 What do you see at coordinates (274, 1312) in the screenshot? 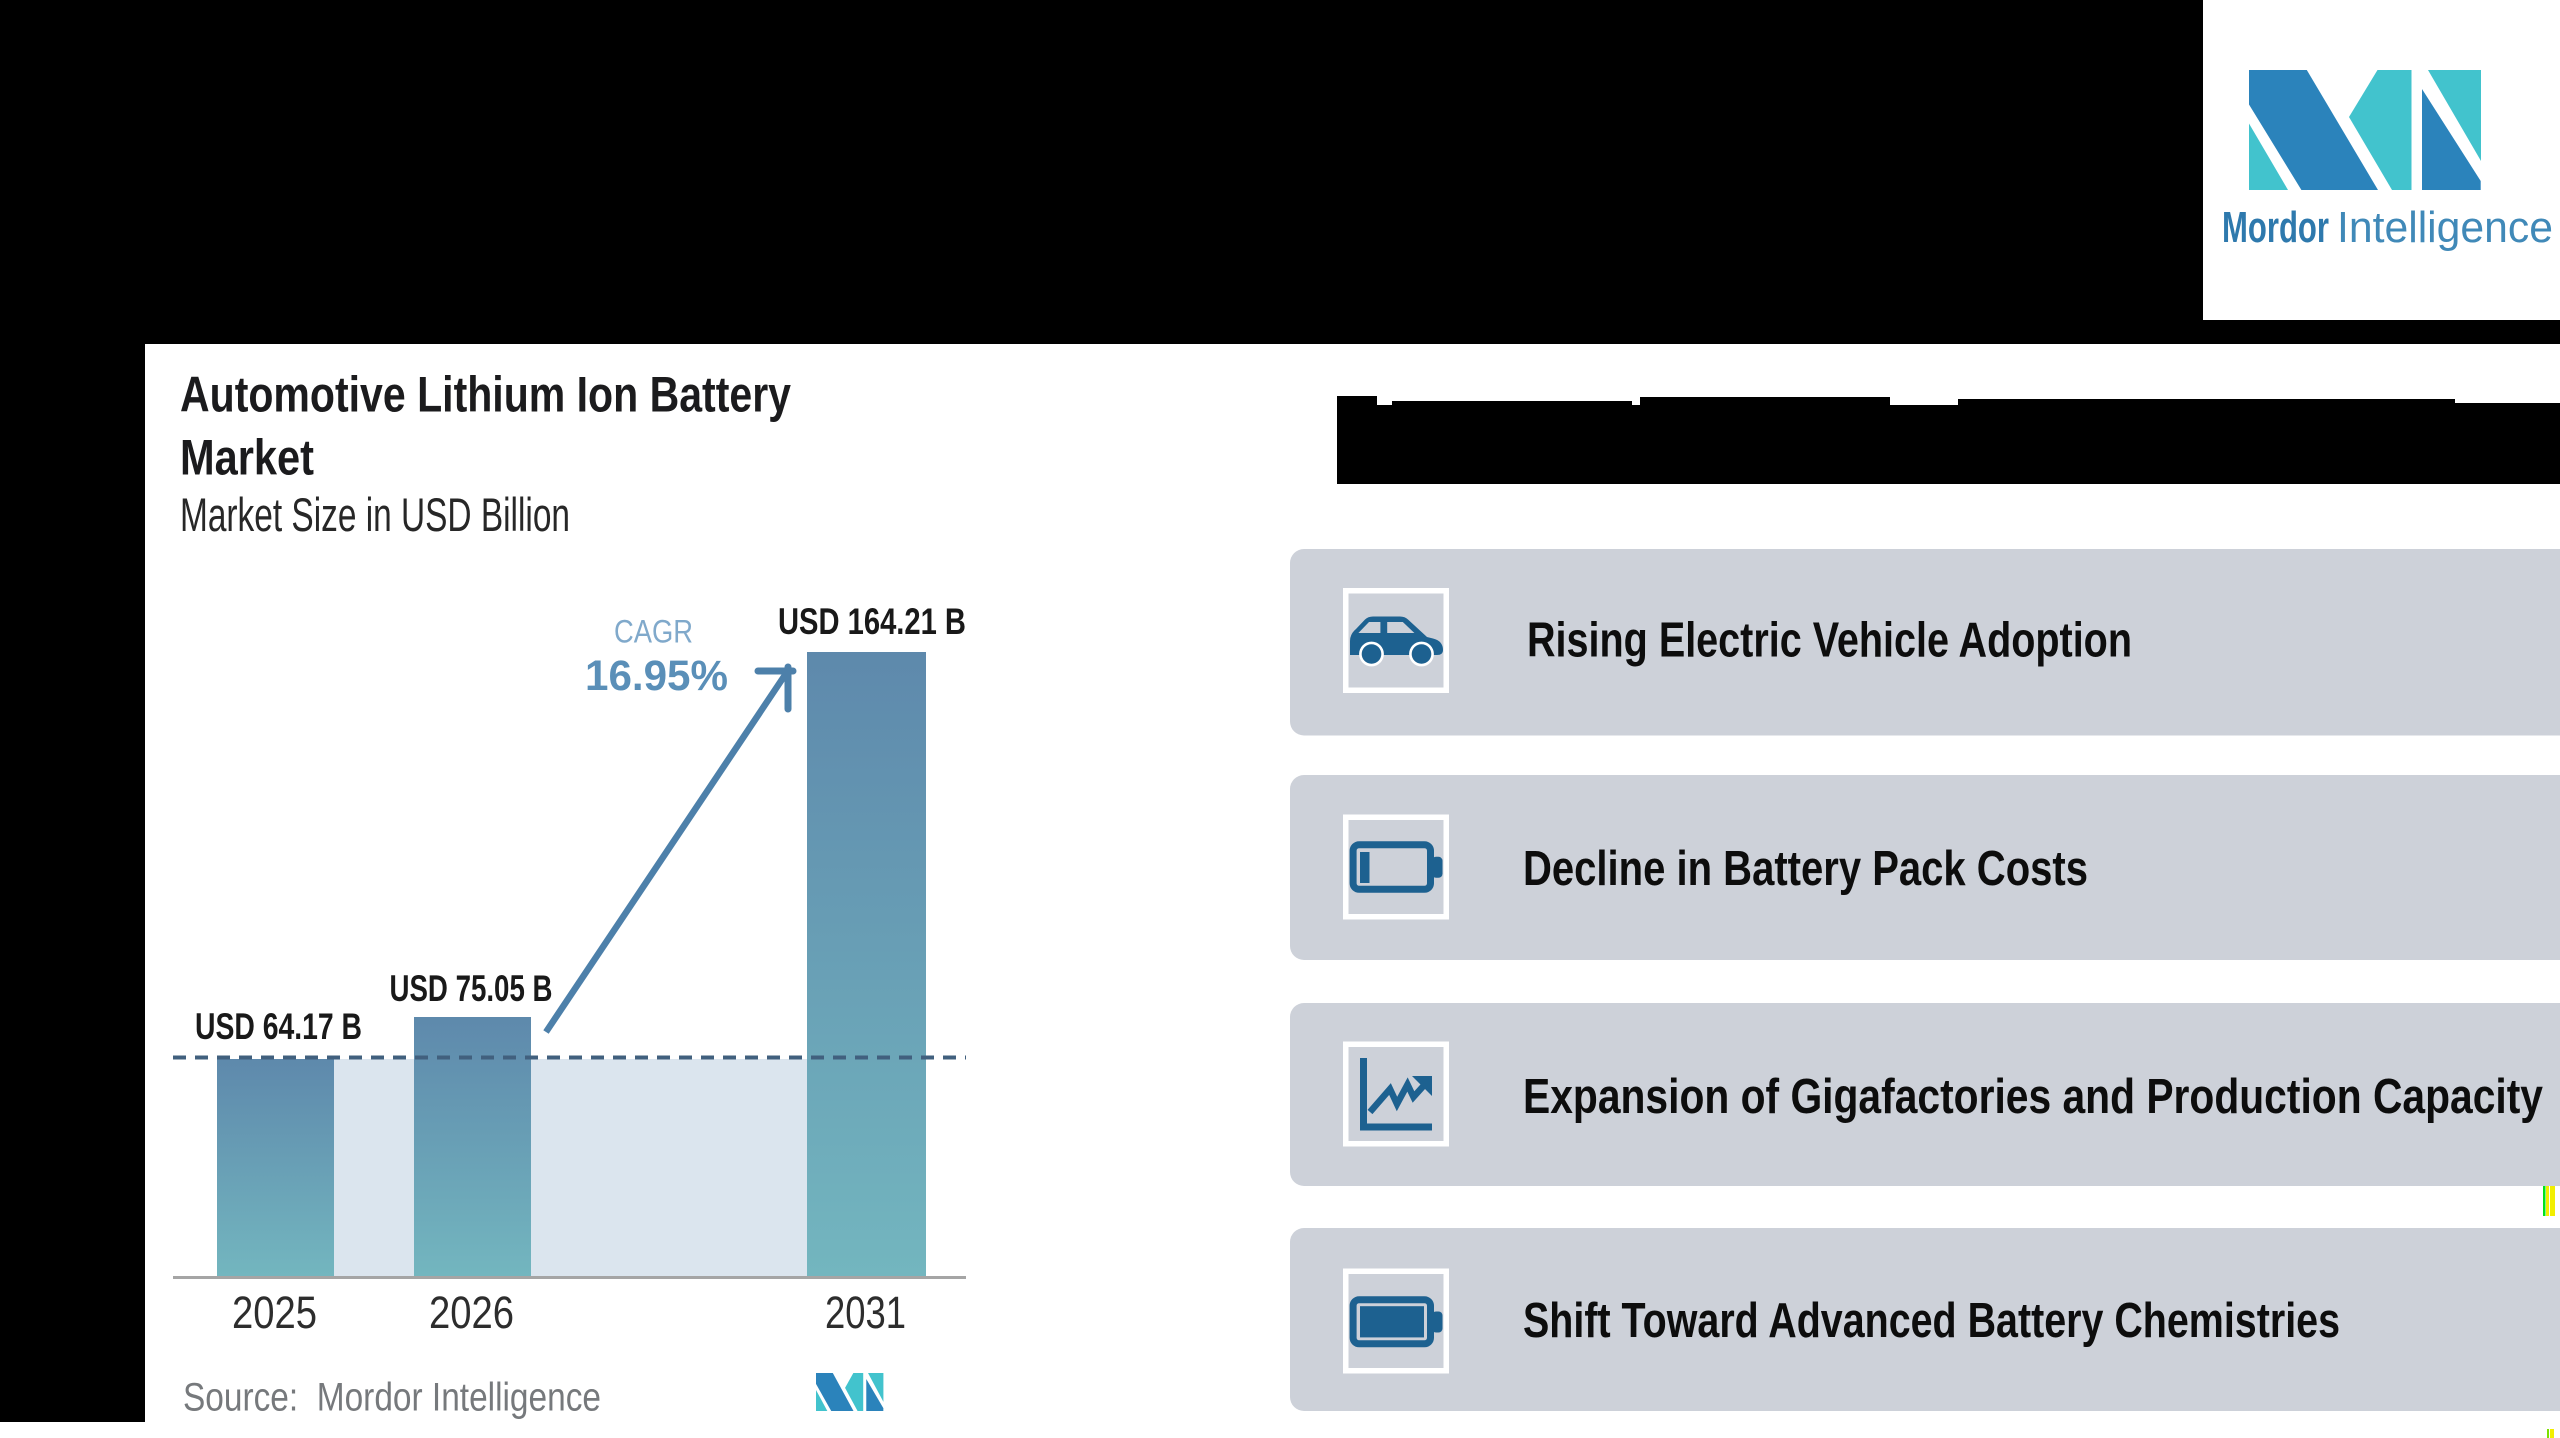
I see `svg-text: 2025` at bounding box center [274, 1312].